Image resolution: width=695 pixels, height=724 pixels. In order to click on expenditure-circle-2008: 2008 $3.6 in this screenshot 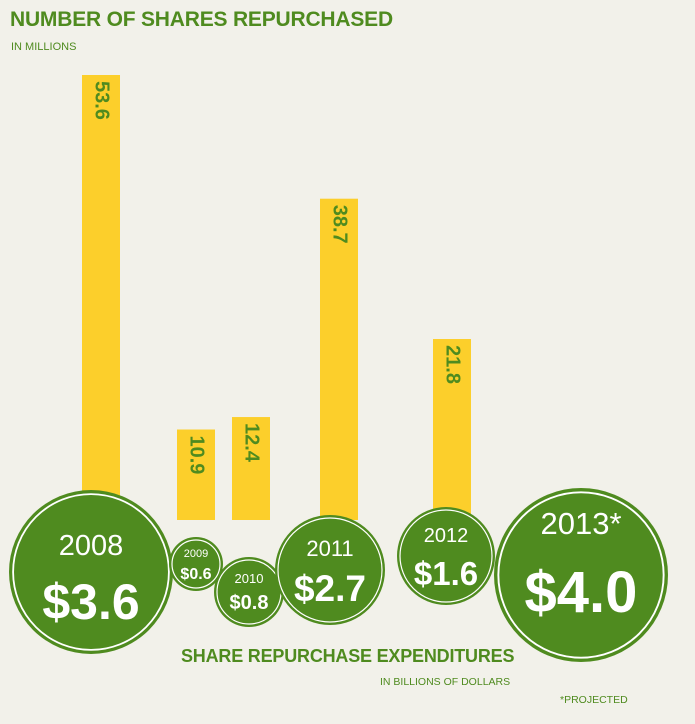, I will do `click(91, 572)`.